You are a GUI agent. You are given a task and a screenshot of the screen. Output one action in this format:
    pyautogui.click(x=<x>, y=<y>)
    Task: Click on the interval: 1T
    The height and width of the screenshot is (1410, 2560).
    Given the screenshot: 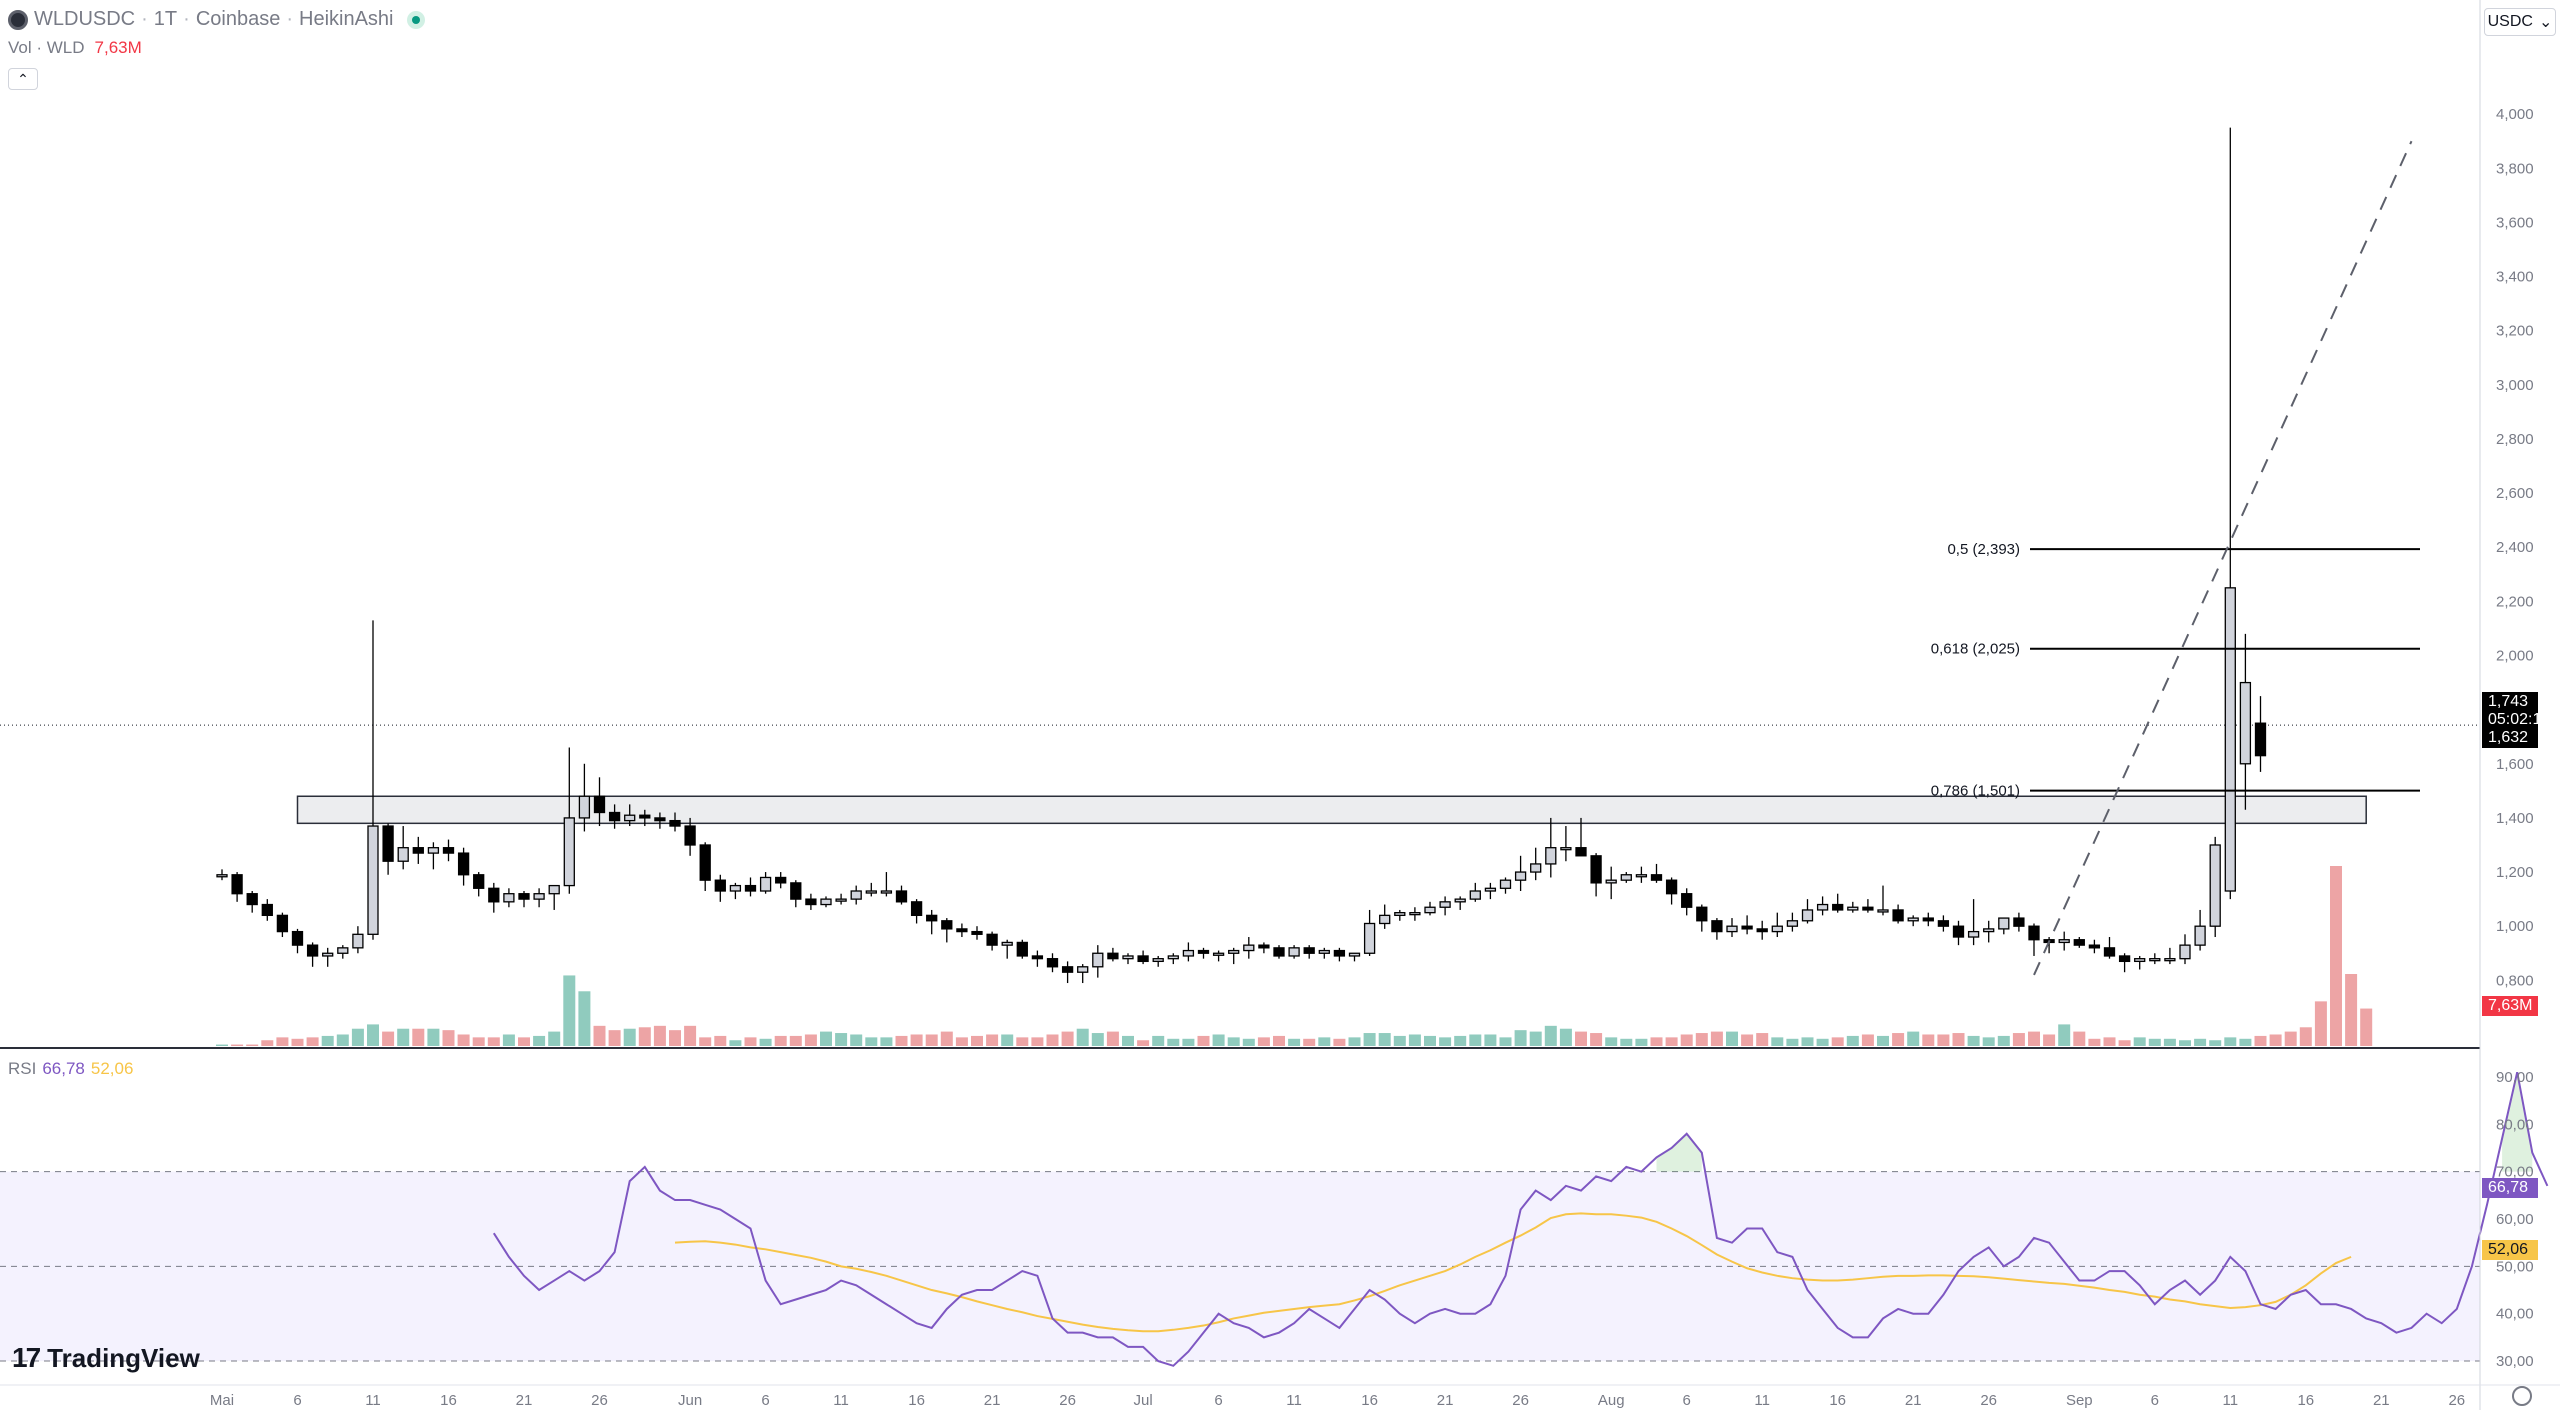 What is the action you would take?
    pyautogui.click(x=165, y=19)
    